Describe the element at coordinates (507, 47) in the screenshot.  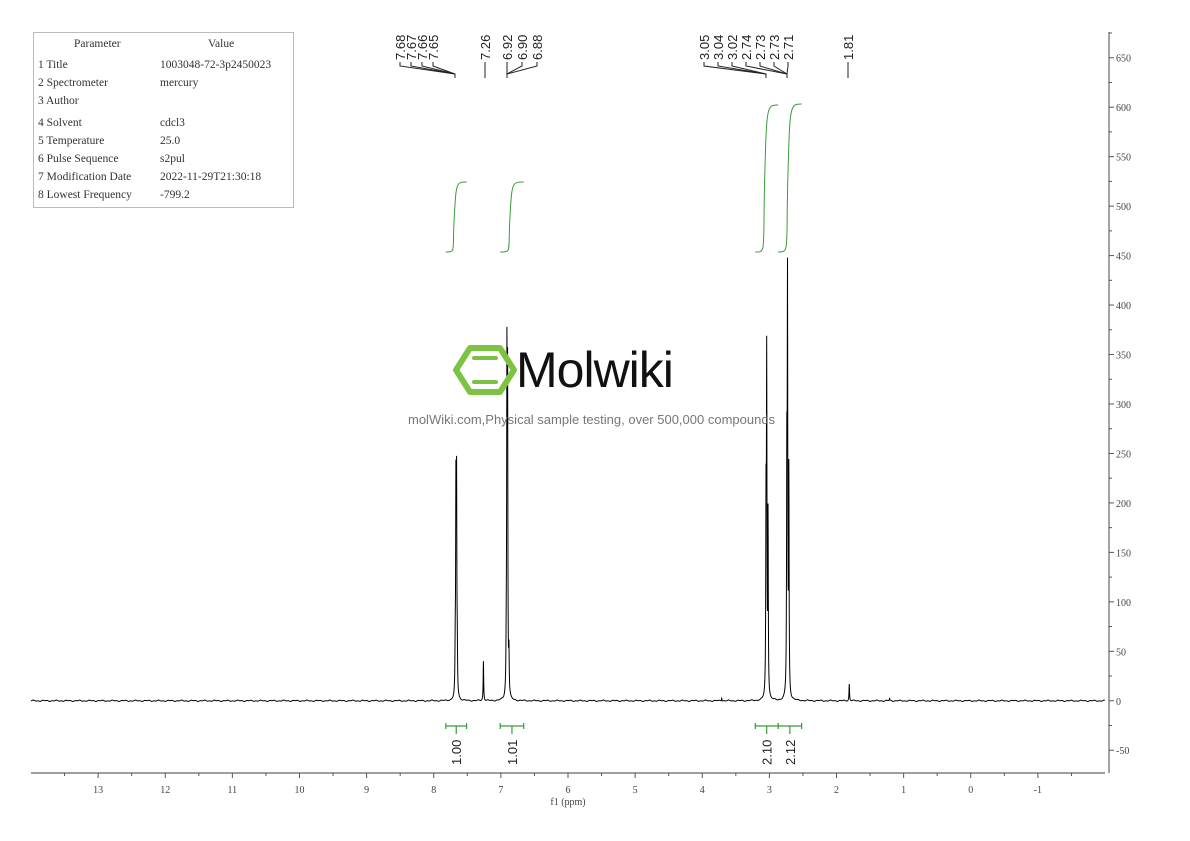
I see `peak-label: 6.92` at that location.